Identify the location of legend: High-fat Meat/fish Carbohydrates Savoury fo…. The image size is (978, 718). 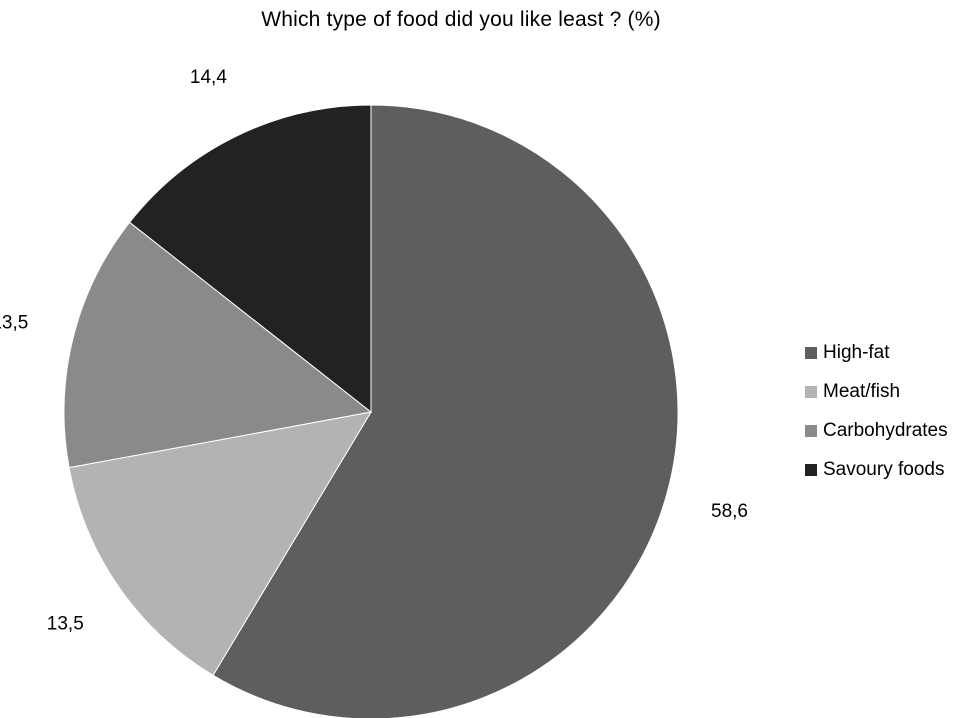
(876, 418).